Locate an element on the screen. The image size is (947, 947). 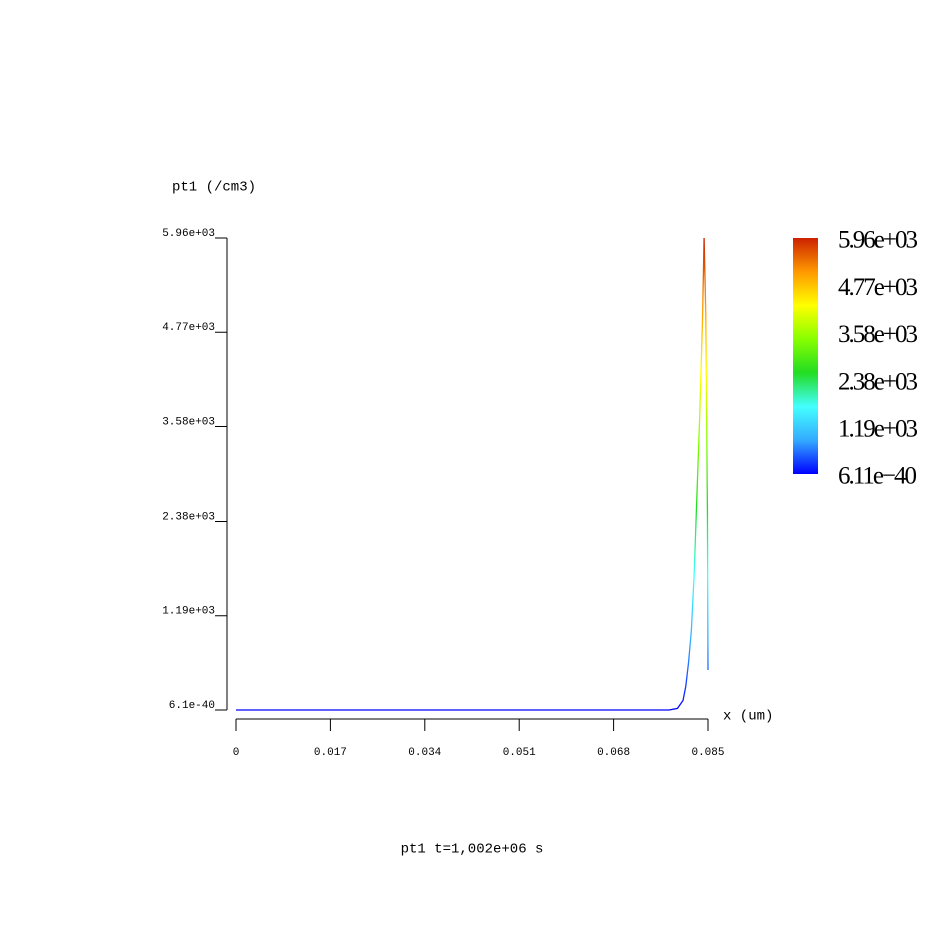
y-tick-label: 4.77e+03 is located at coordinates (188, 328).